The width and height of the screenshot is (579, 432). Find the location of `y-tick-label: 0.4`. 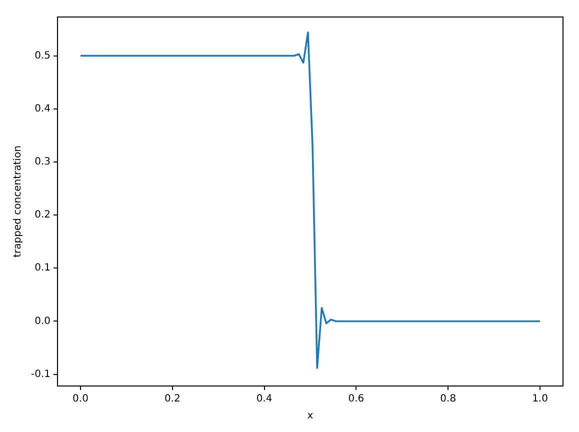

y-tick-label: 0.4 is located at coordinates (42, 108).